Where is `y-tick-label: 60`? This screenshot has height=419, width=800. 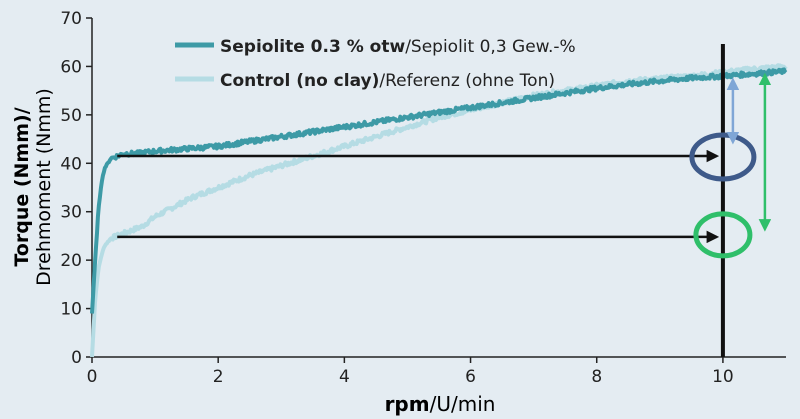
y-tick-label: 60 is located at coordinates (71, 67).